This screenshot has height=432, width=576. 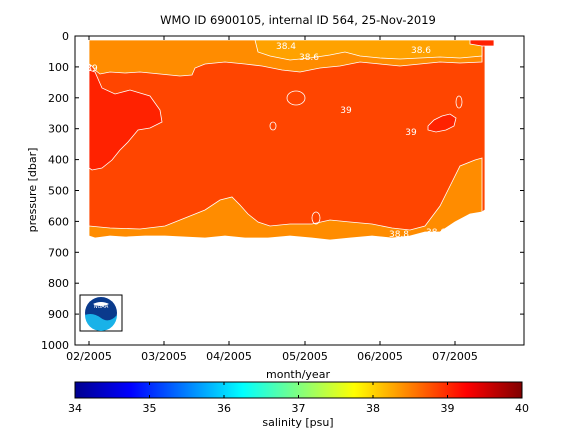 I want to click on colorbar-tick-label: 34, so click(x=75, y=408).